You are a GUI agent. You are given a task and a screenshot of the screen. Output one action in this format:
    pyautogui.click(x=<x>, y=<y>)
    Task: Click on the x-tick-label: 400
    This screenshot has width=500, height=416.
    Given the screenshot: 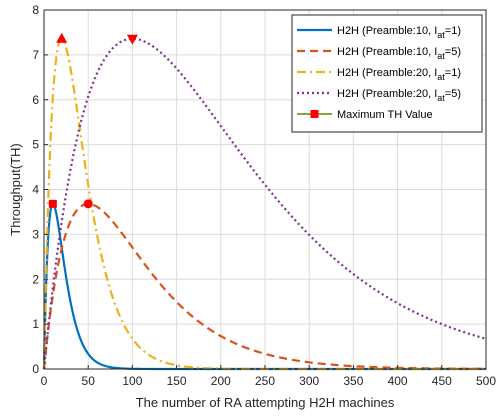 What is the action you would take?
    pyautogui.click(x=398, y=381)
    